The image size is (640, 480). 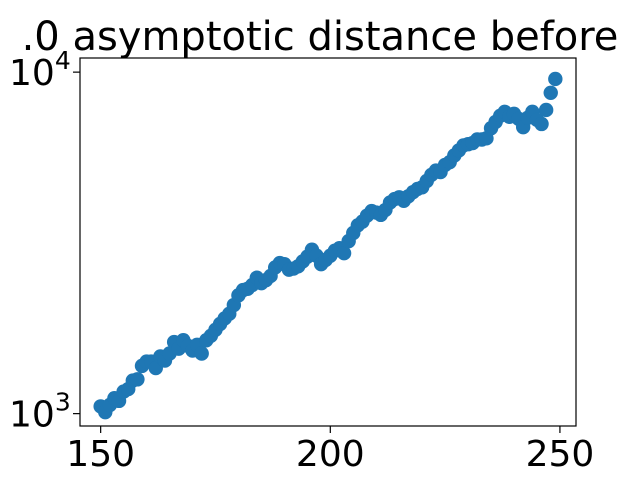 I want to click on x-tick-label: 200, so click(x=330, y=454).